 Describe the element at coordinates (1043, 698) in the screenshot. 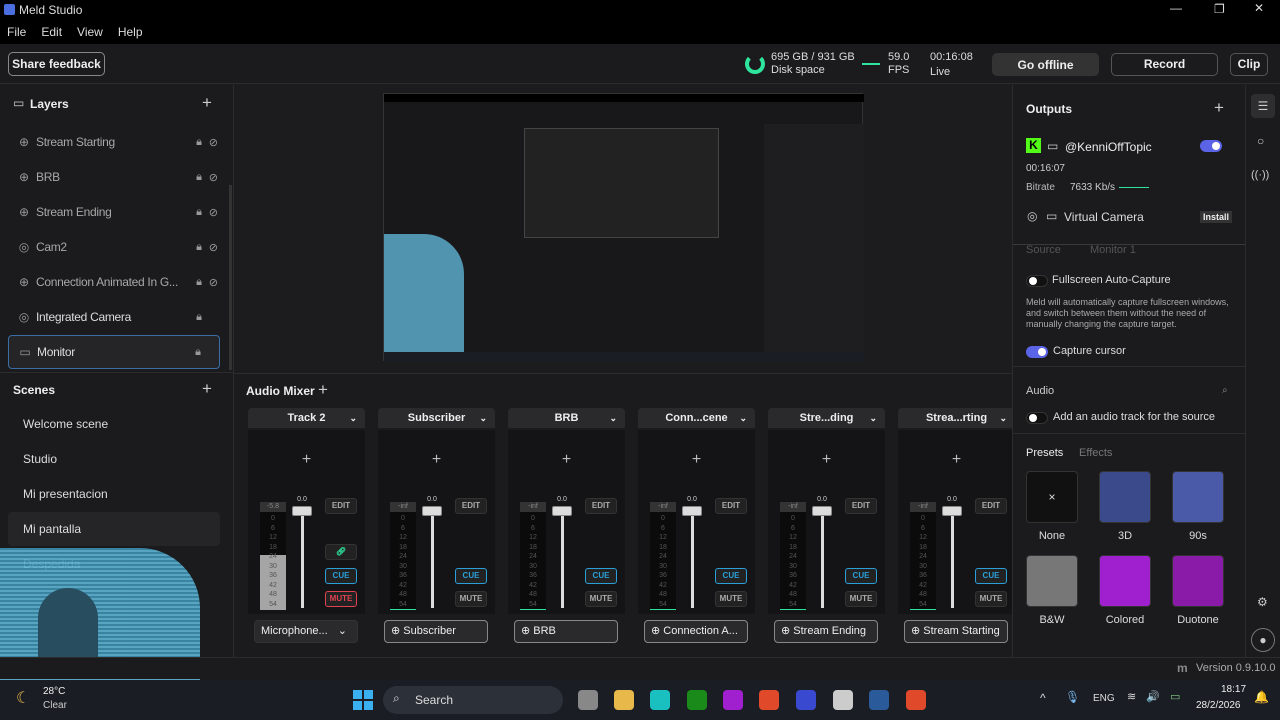

I see `tray-overflow-icon: ^` at that location.